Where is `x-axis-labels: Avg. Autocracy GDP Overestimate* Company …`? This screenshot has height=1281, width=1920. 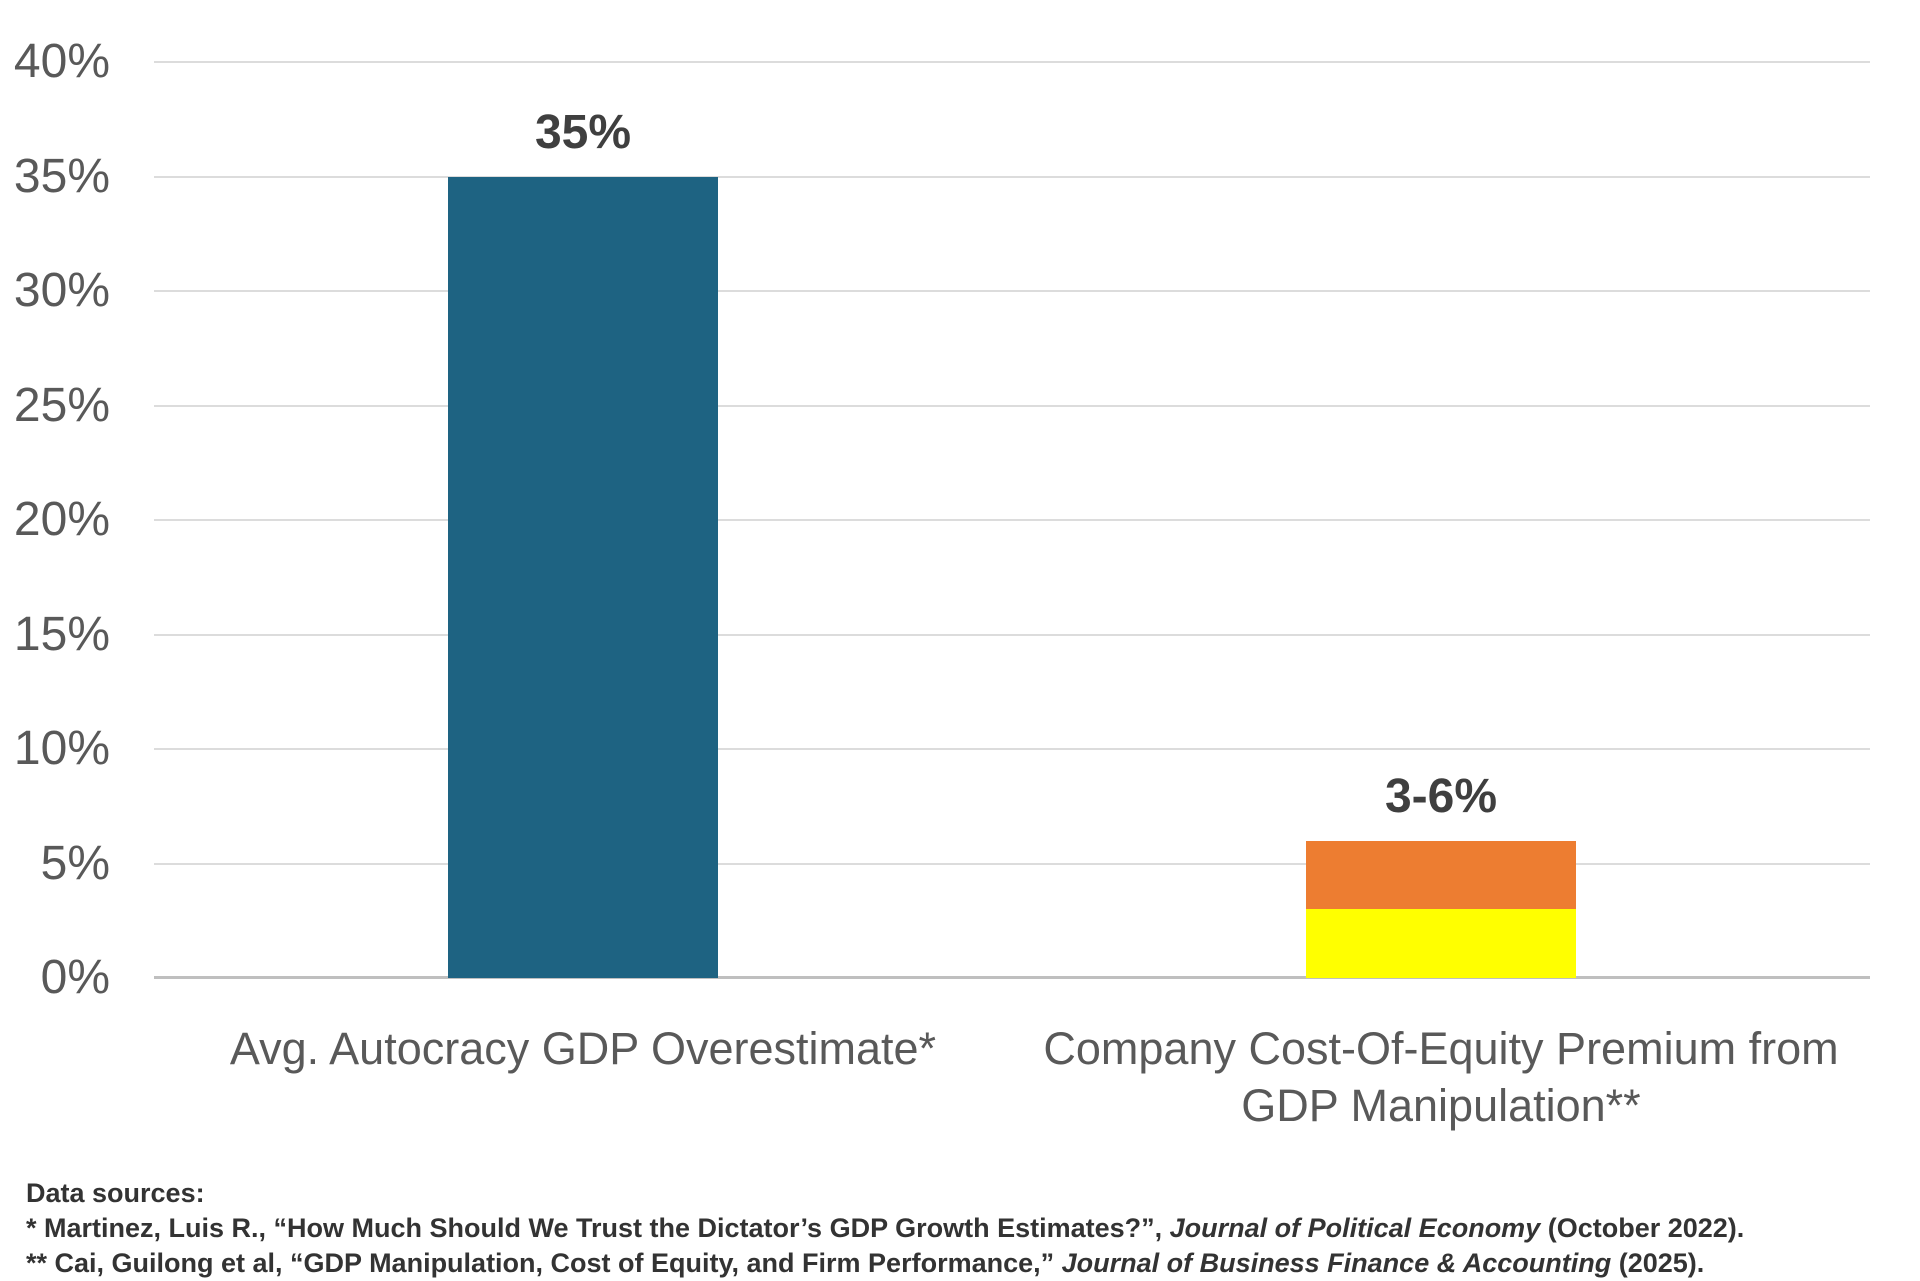 x-axis-labels: Avg. Autocracy GDP Overestimate* Company … is located at coordinates (1012, 1085).